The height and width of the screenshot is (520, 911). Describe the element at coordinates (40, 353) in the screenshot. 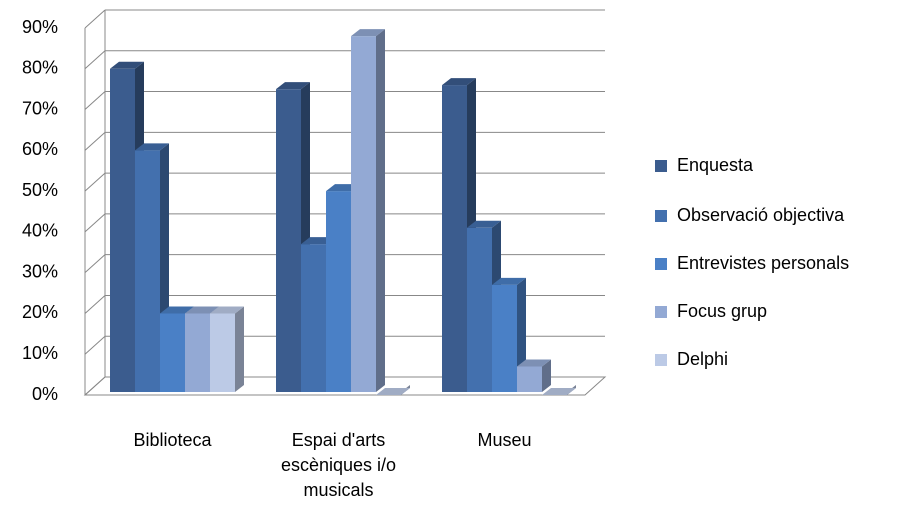

I see `y-tick-label: 10%` at that location.